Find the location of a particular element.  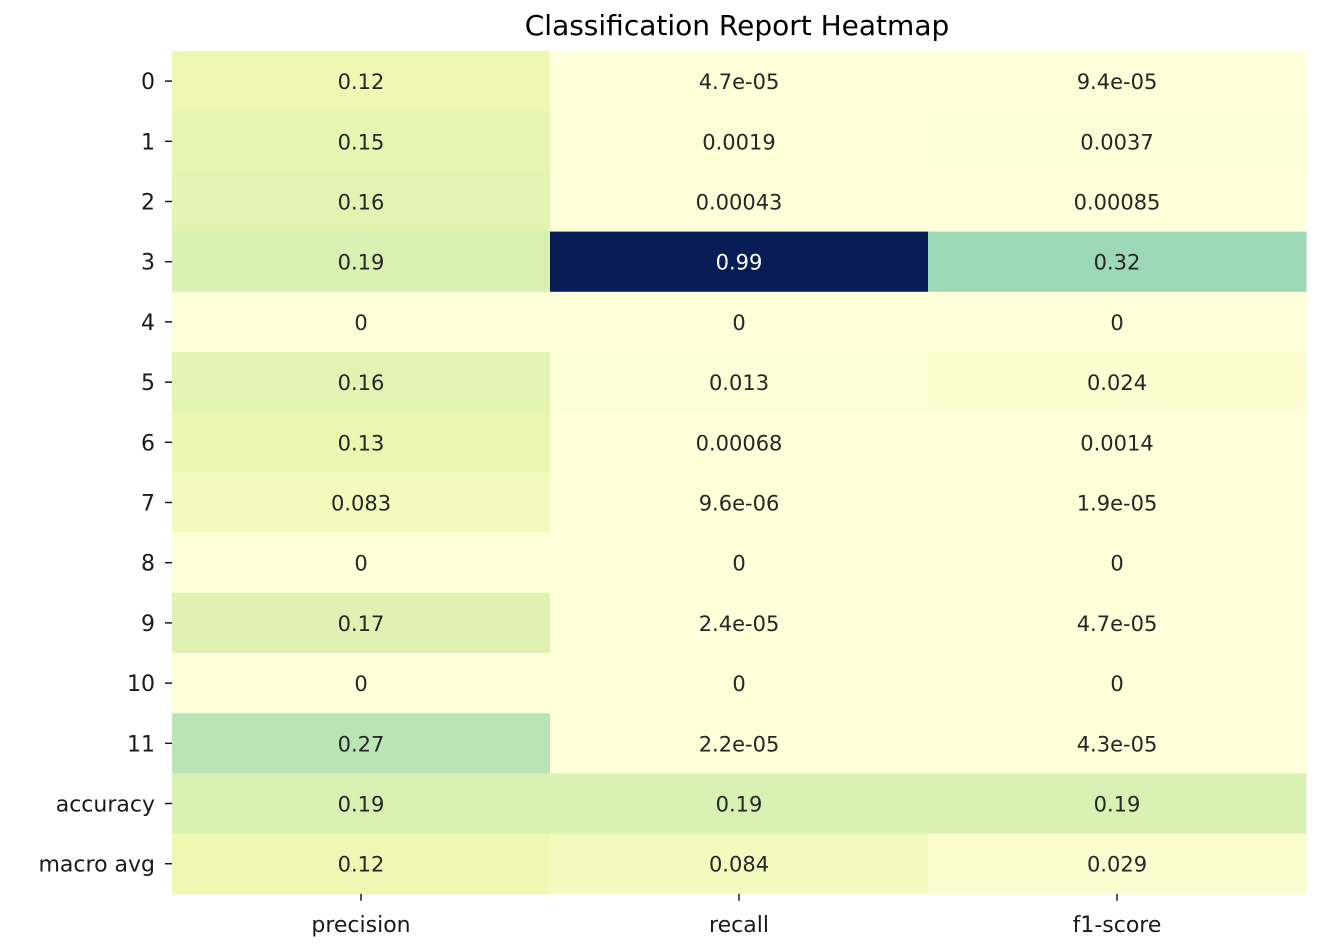

cell-value-label: 0.0037 is located at coordinates (1116, 142).